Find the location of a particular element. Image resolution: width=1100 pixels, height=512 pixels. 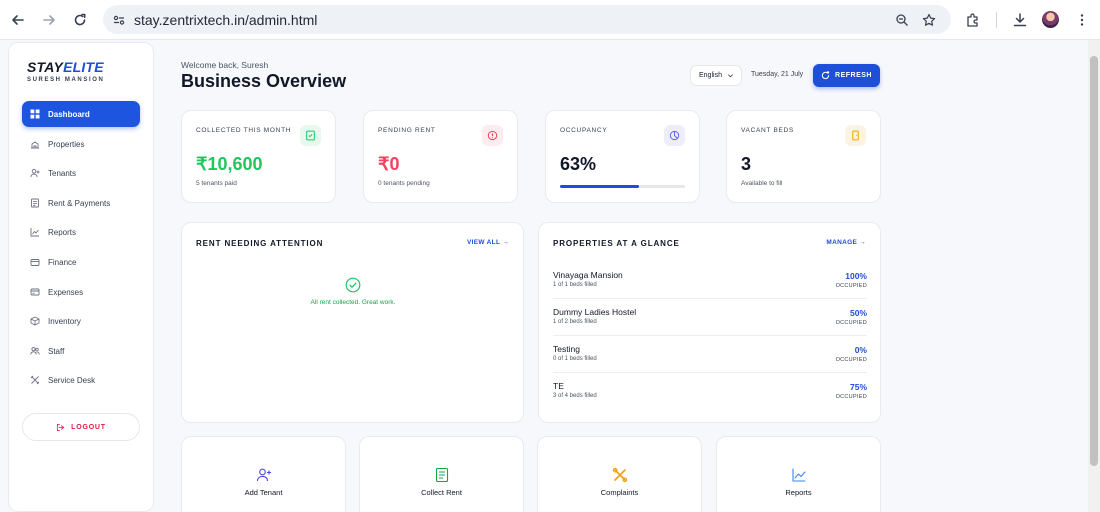

url-text: stay.zentrixtech.in/admin.html is located at coordinates (226, 20).